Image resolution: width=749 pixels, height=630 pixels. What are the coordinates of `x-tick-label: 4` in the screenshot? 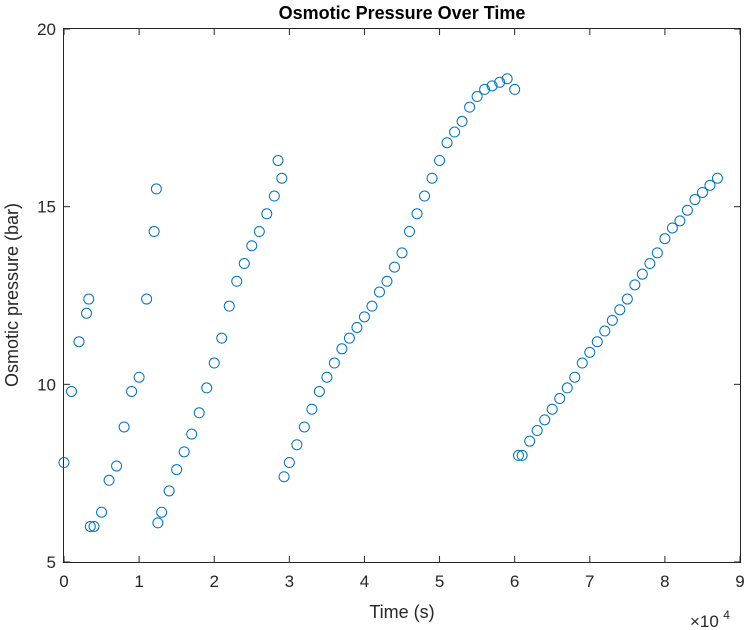 It's located at (364, 581).